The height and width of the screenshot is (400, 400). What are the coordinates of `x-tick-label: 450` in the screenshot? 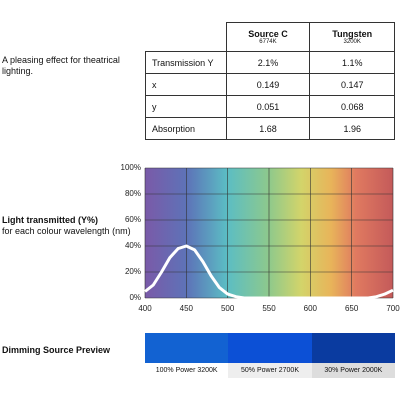 It's located at (187, 308).